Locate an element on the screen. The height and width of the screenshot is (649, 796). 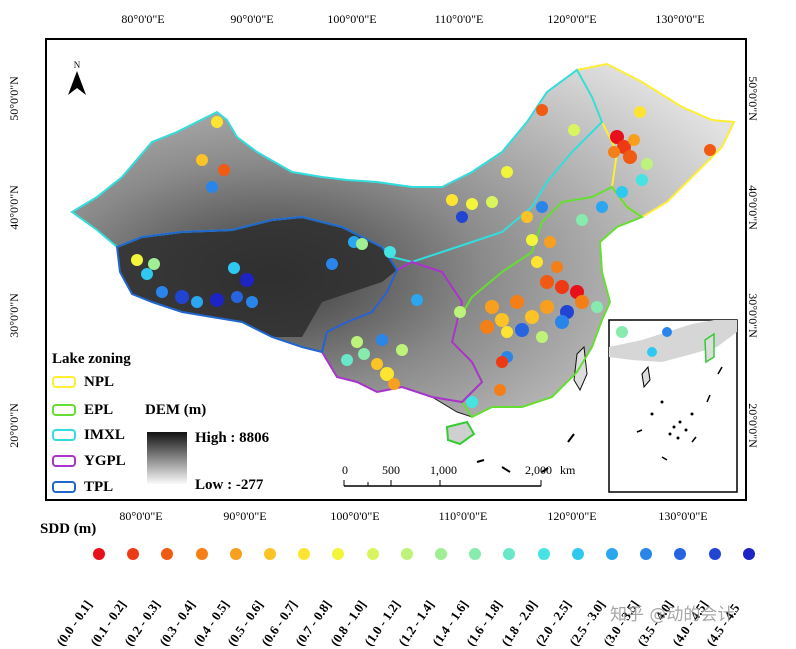
zone-label-npl: NPL is located at coordinates (99, 381).